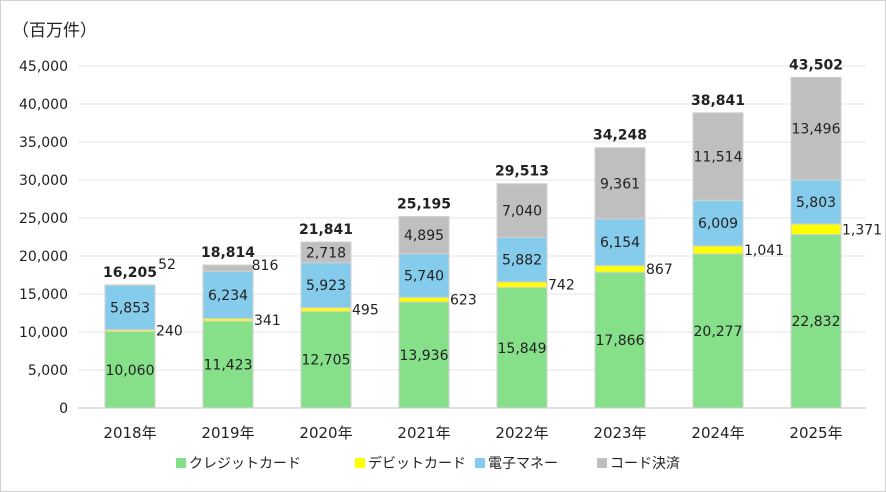  What do you see at coordinates (645, 464) in the screenshot?
I see `legend-label: コード決済` at bounding box center [645, 464].